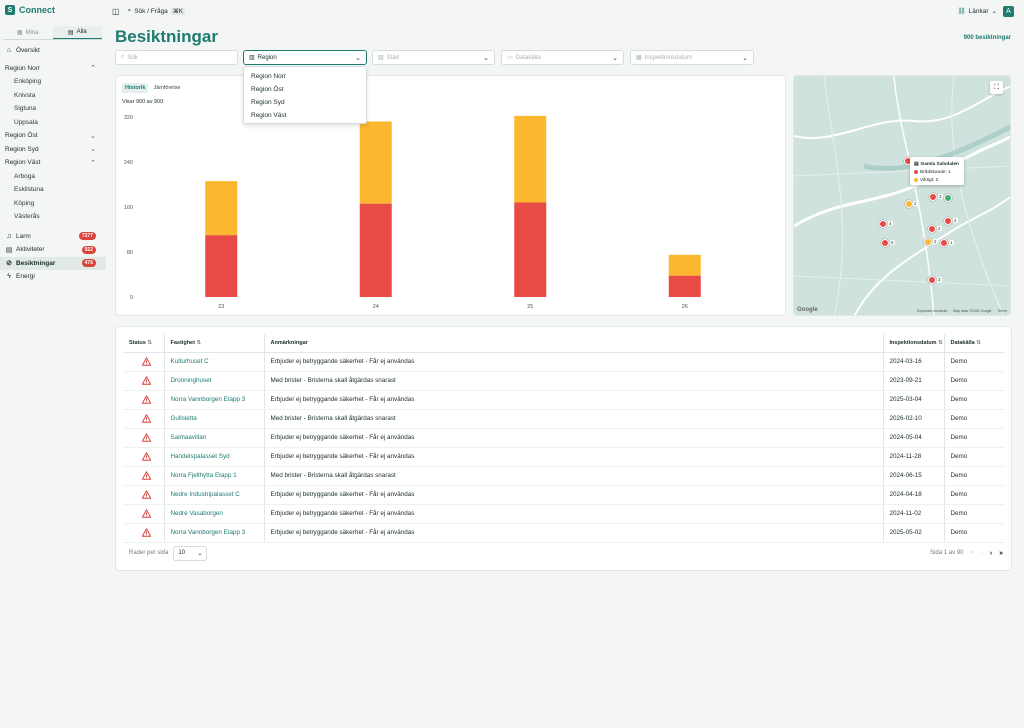  Describe the element at coordinates (1002, 311) in the screenshot. I see `terms-link: Terms` at that location.